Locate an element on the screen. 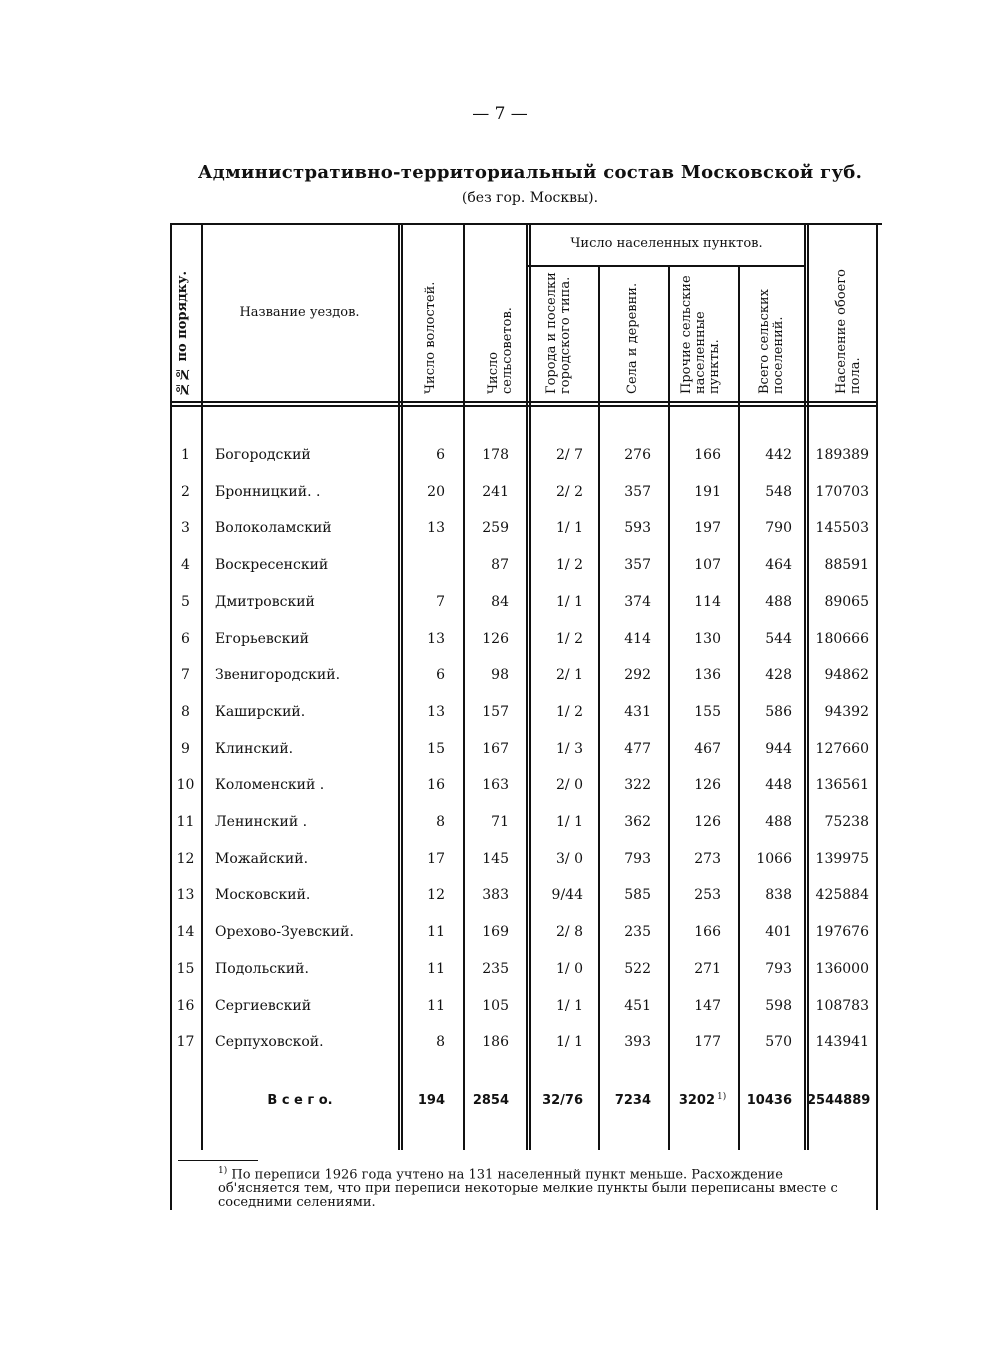 The width and height of the screenshot is (1000, 1366). cell-total-rural: 838 is located at coordinates (778, 895).